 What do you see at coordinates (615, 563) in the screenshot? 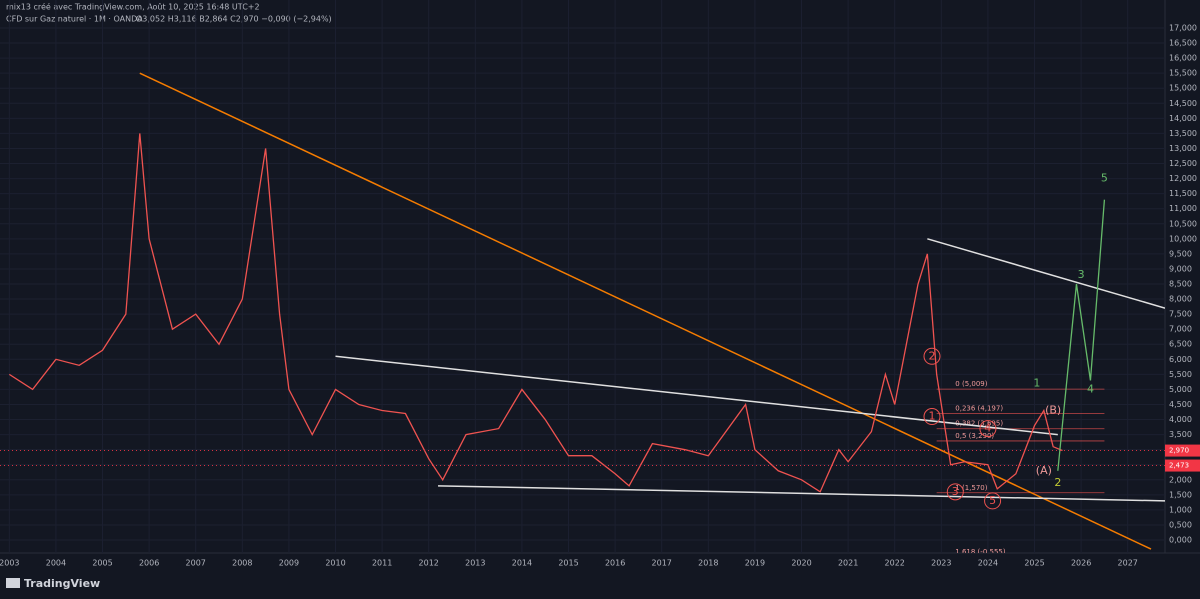
I see `x-tick-label: 2016` at bounding box center [615, 563].